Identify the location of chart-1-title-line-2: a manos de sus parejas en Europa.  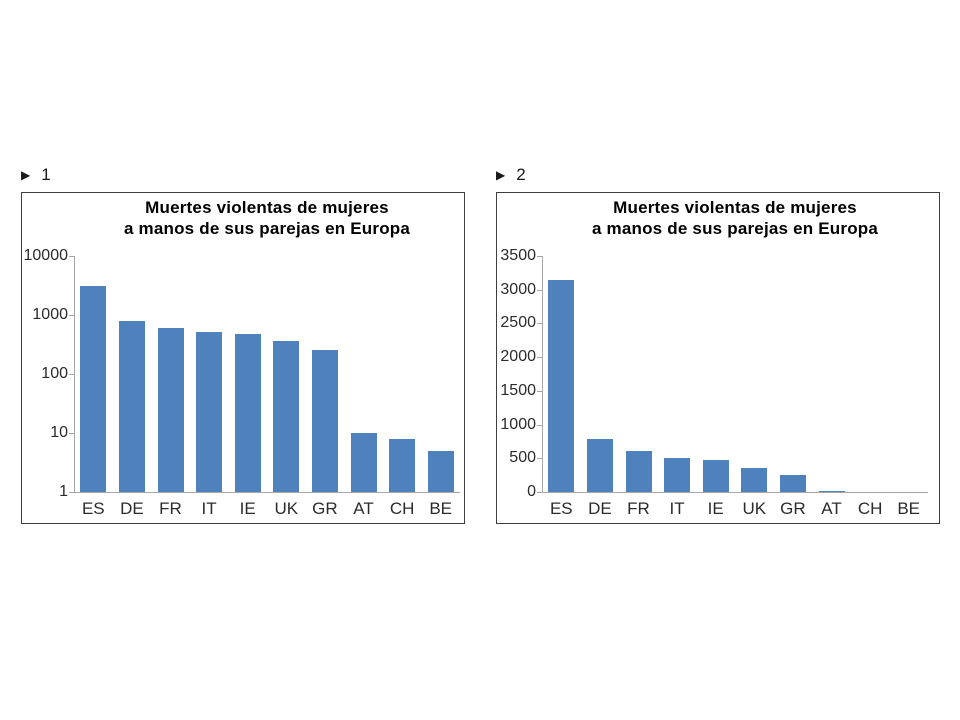
(267, 228).